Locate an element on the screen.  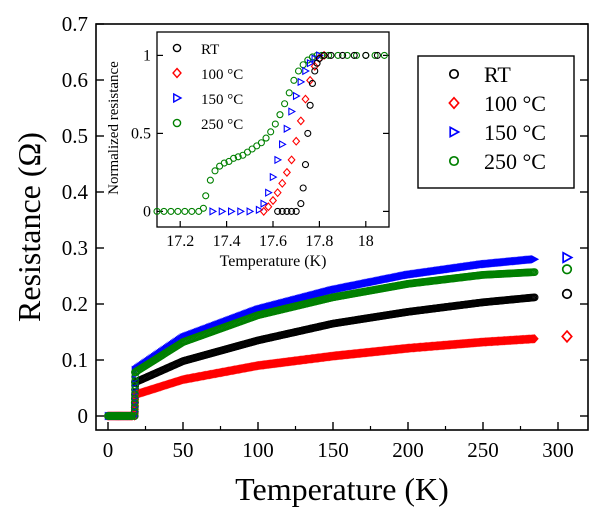
inset-legend-marker-rt is located at coordinates (177, 48).